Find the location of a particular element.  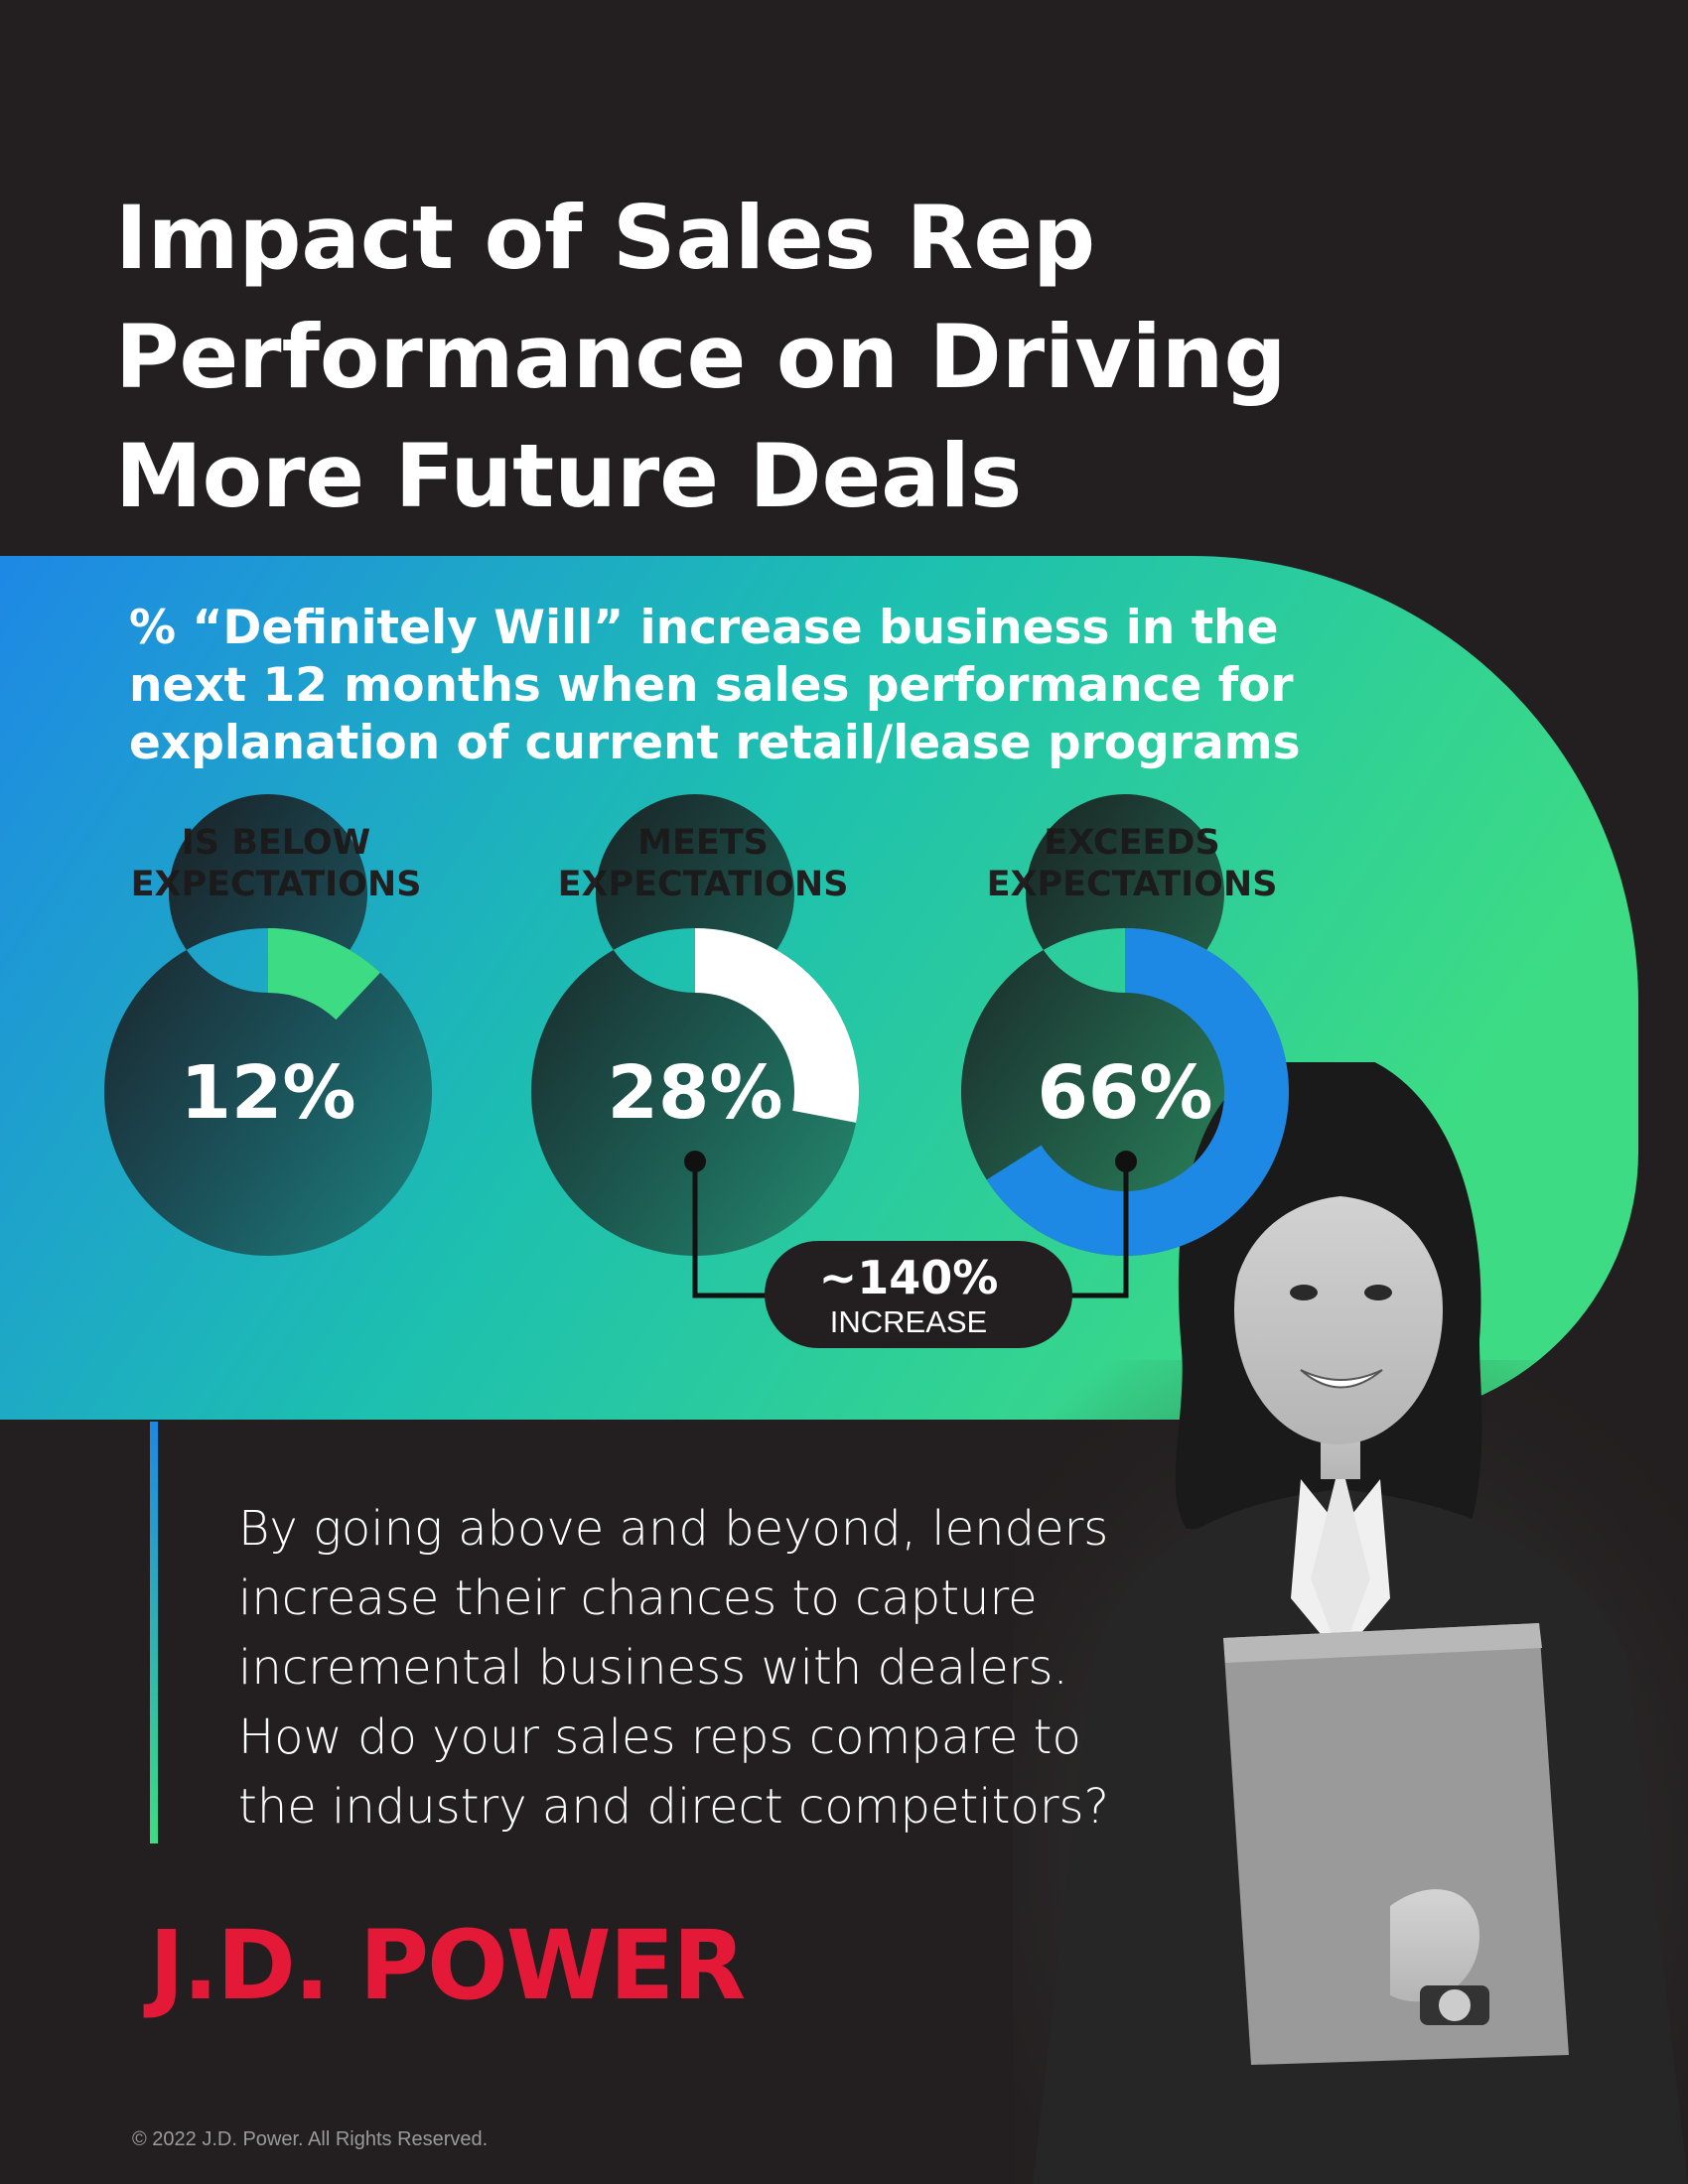

connector-line-left is located at coordinates (738, 1229).